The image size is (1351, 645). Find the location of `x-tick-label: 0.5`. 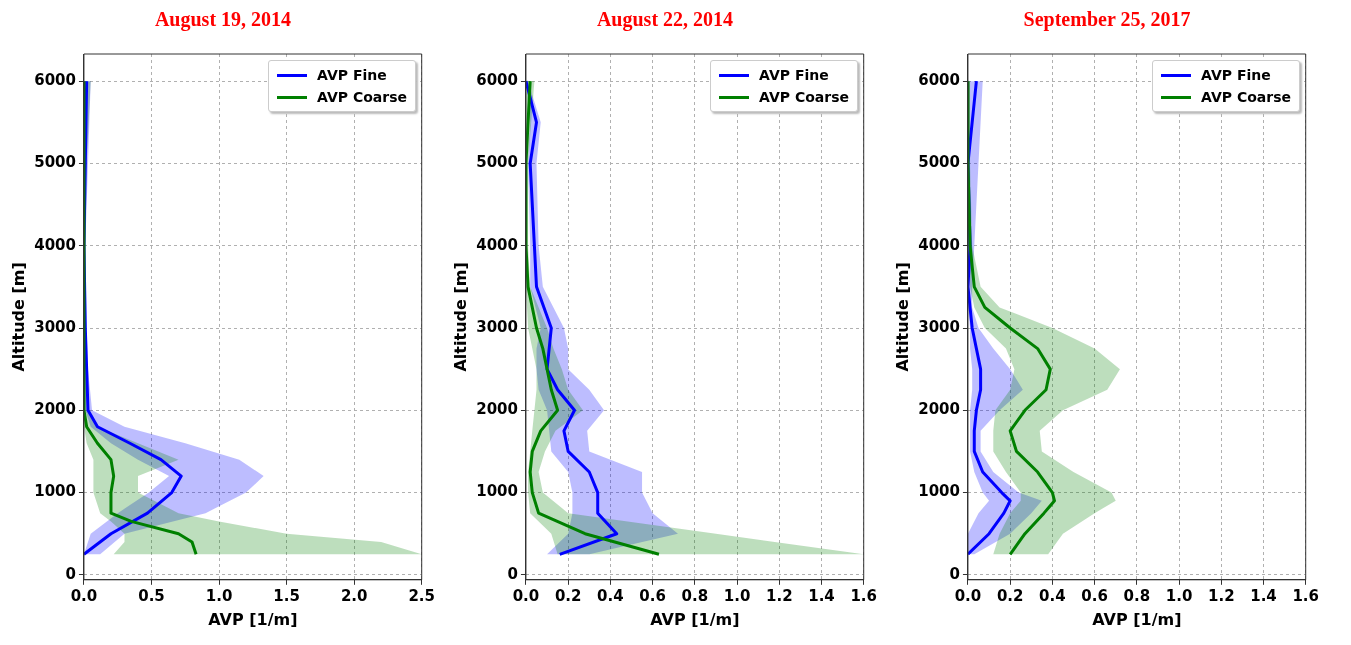

x-tick-label: 0.5 is located at coordinates (151, 595).